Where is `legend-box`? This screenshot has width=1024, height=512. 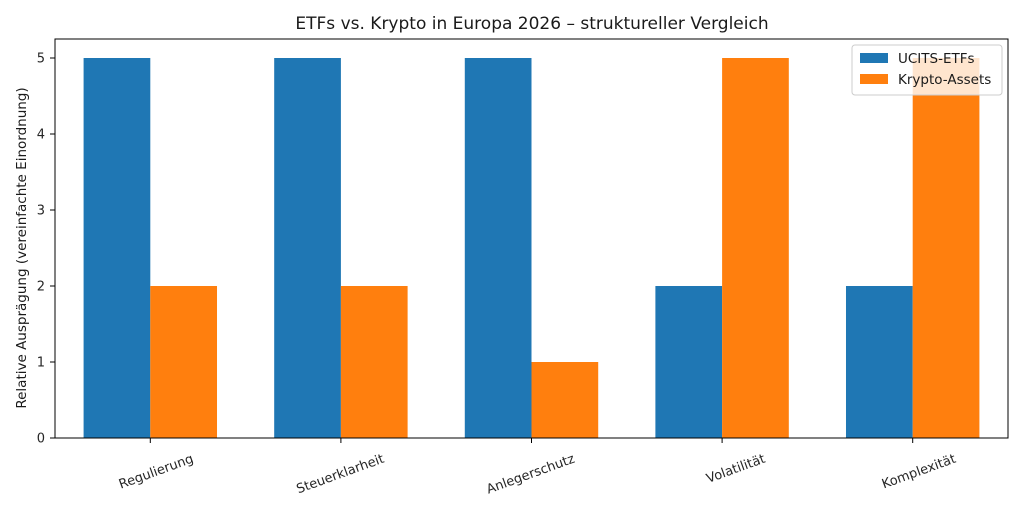 legend-box is located at coordinates (927, 70).